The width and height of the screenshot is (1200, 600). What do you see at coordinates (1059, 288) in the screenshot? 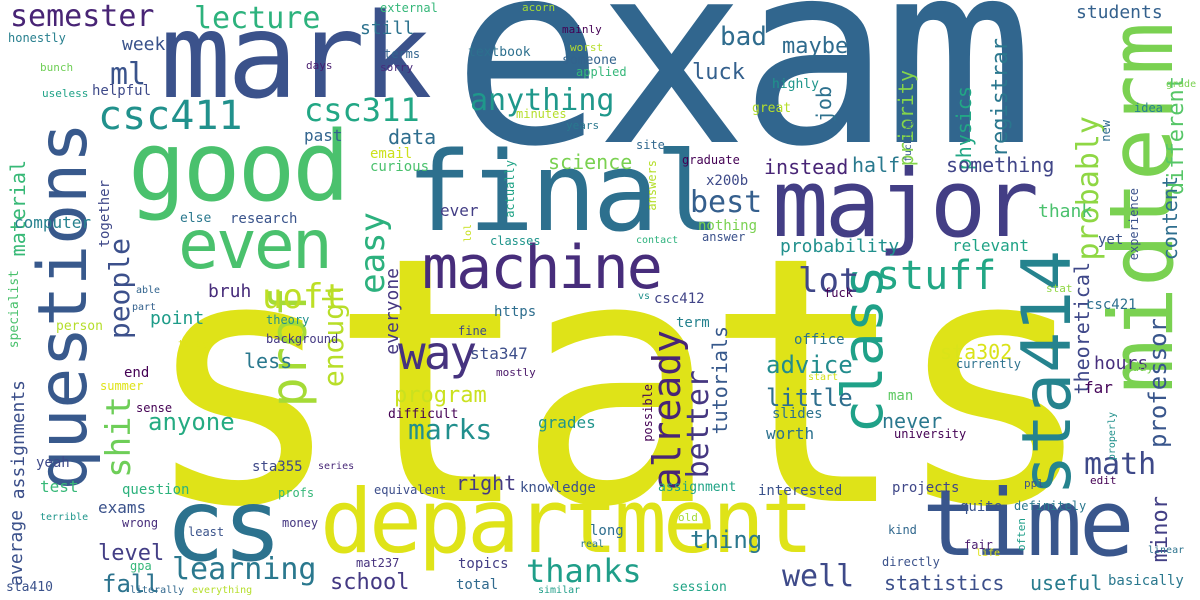
I see `word-stat: stat` at bounding box center [1059, 288].